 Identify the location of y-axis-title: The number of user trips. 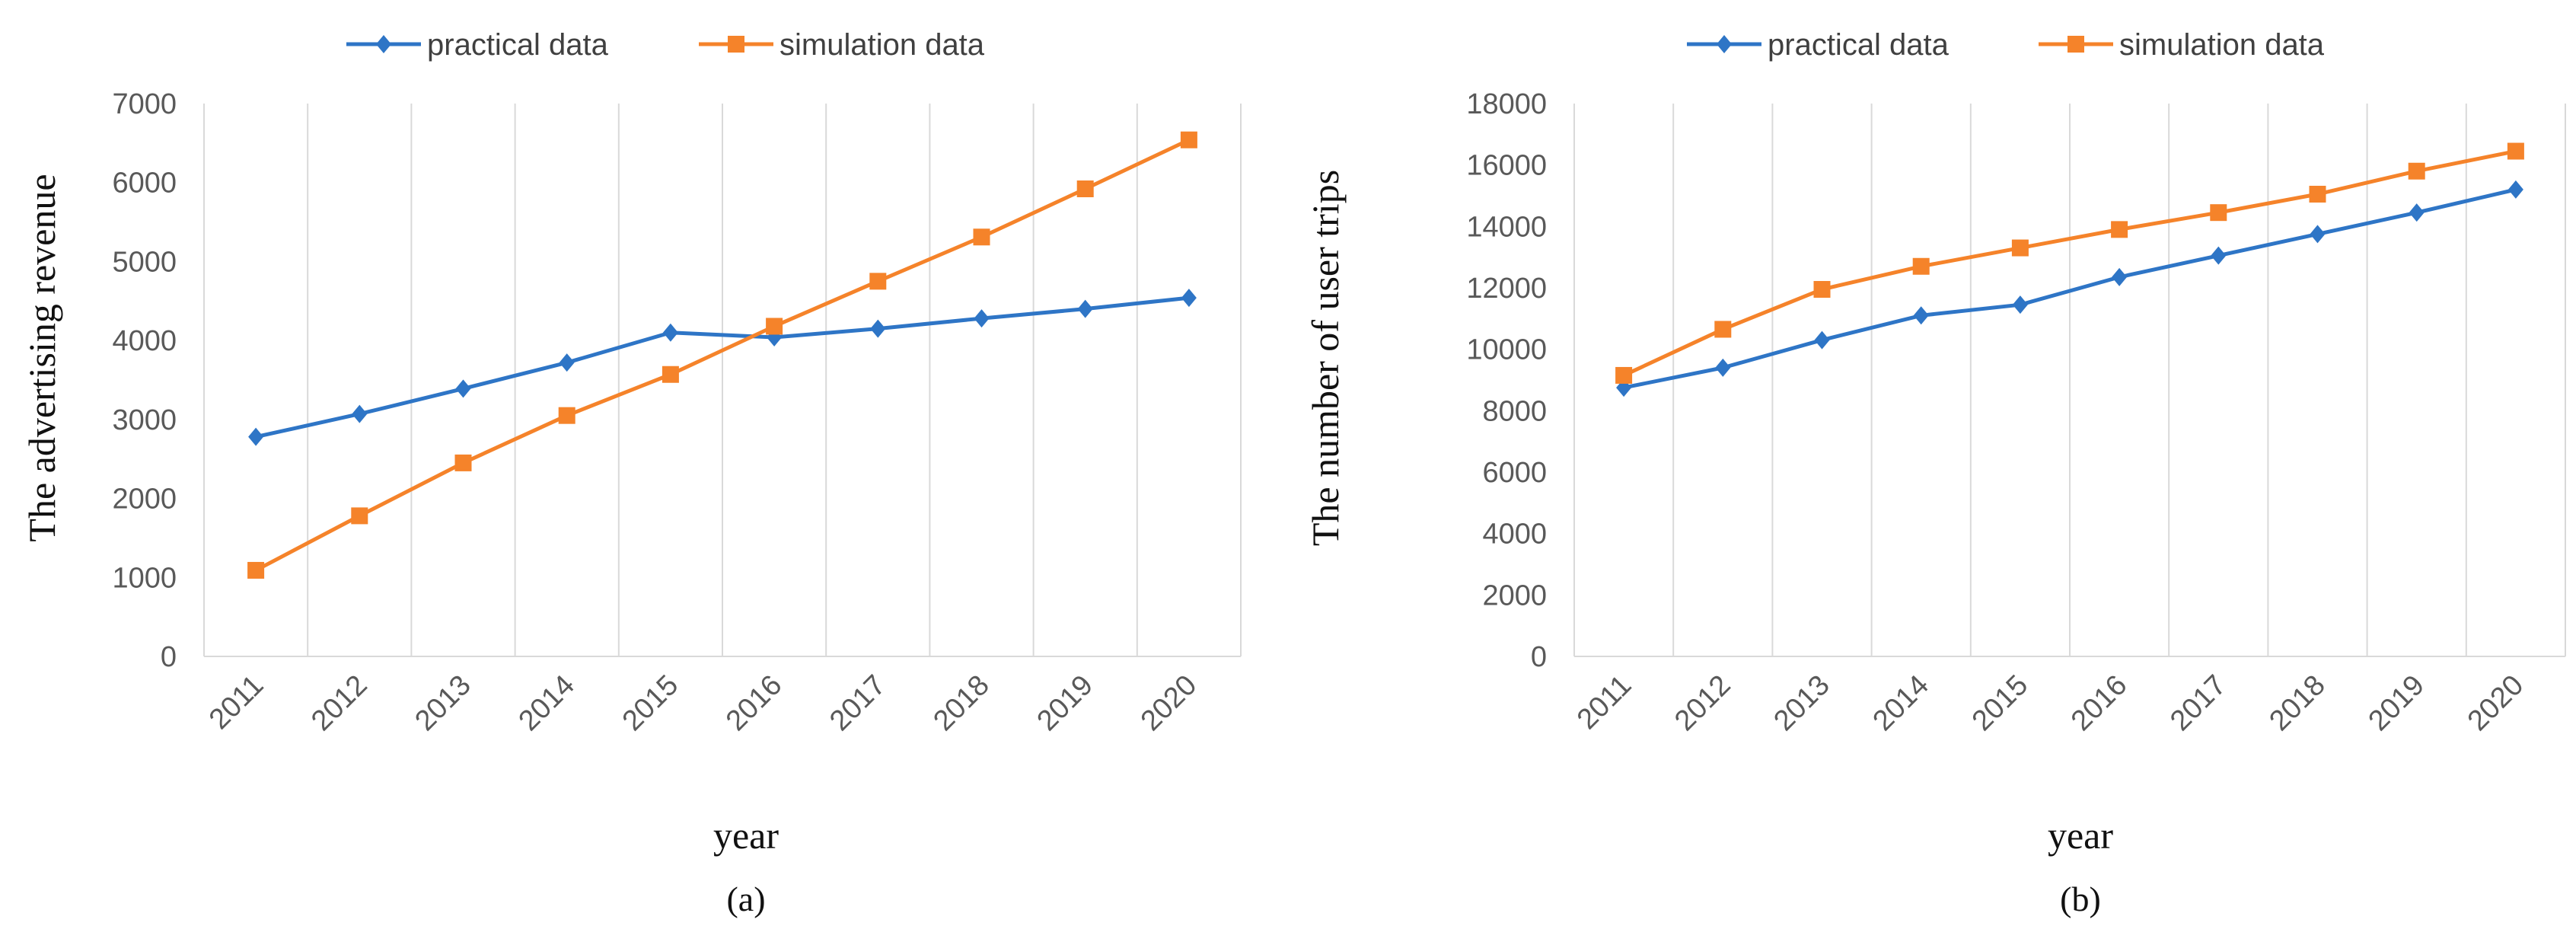
(1325, 358).